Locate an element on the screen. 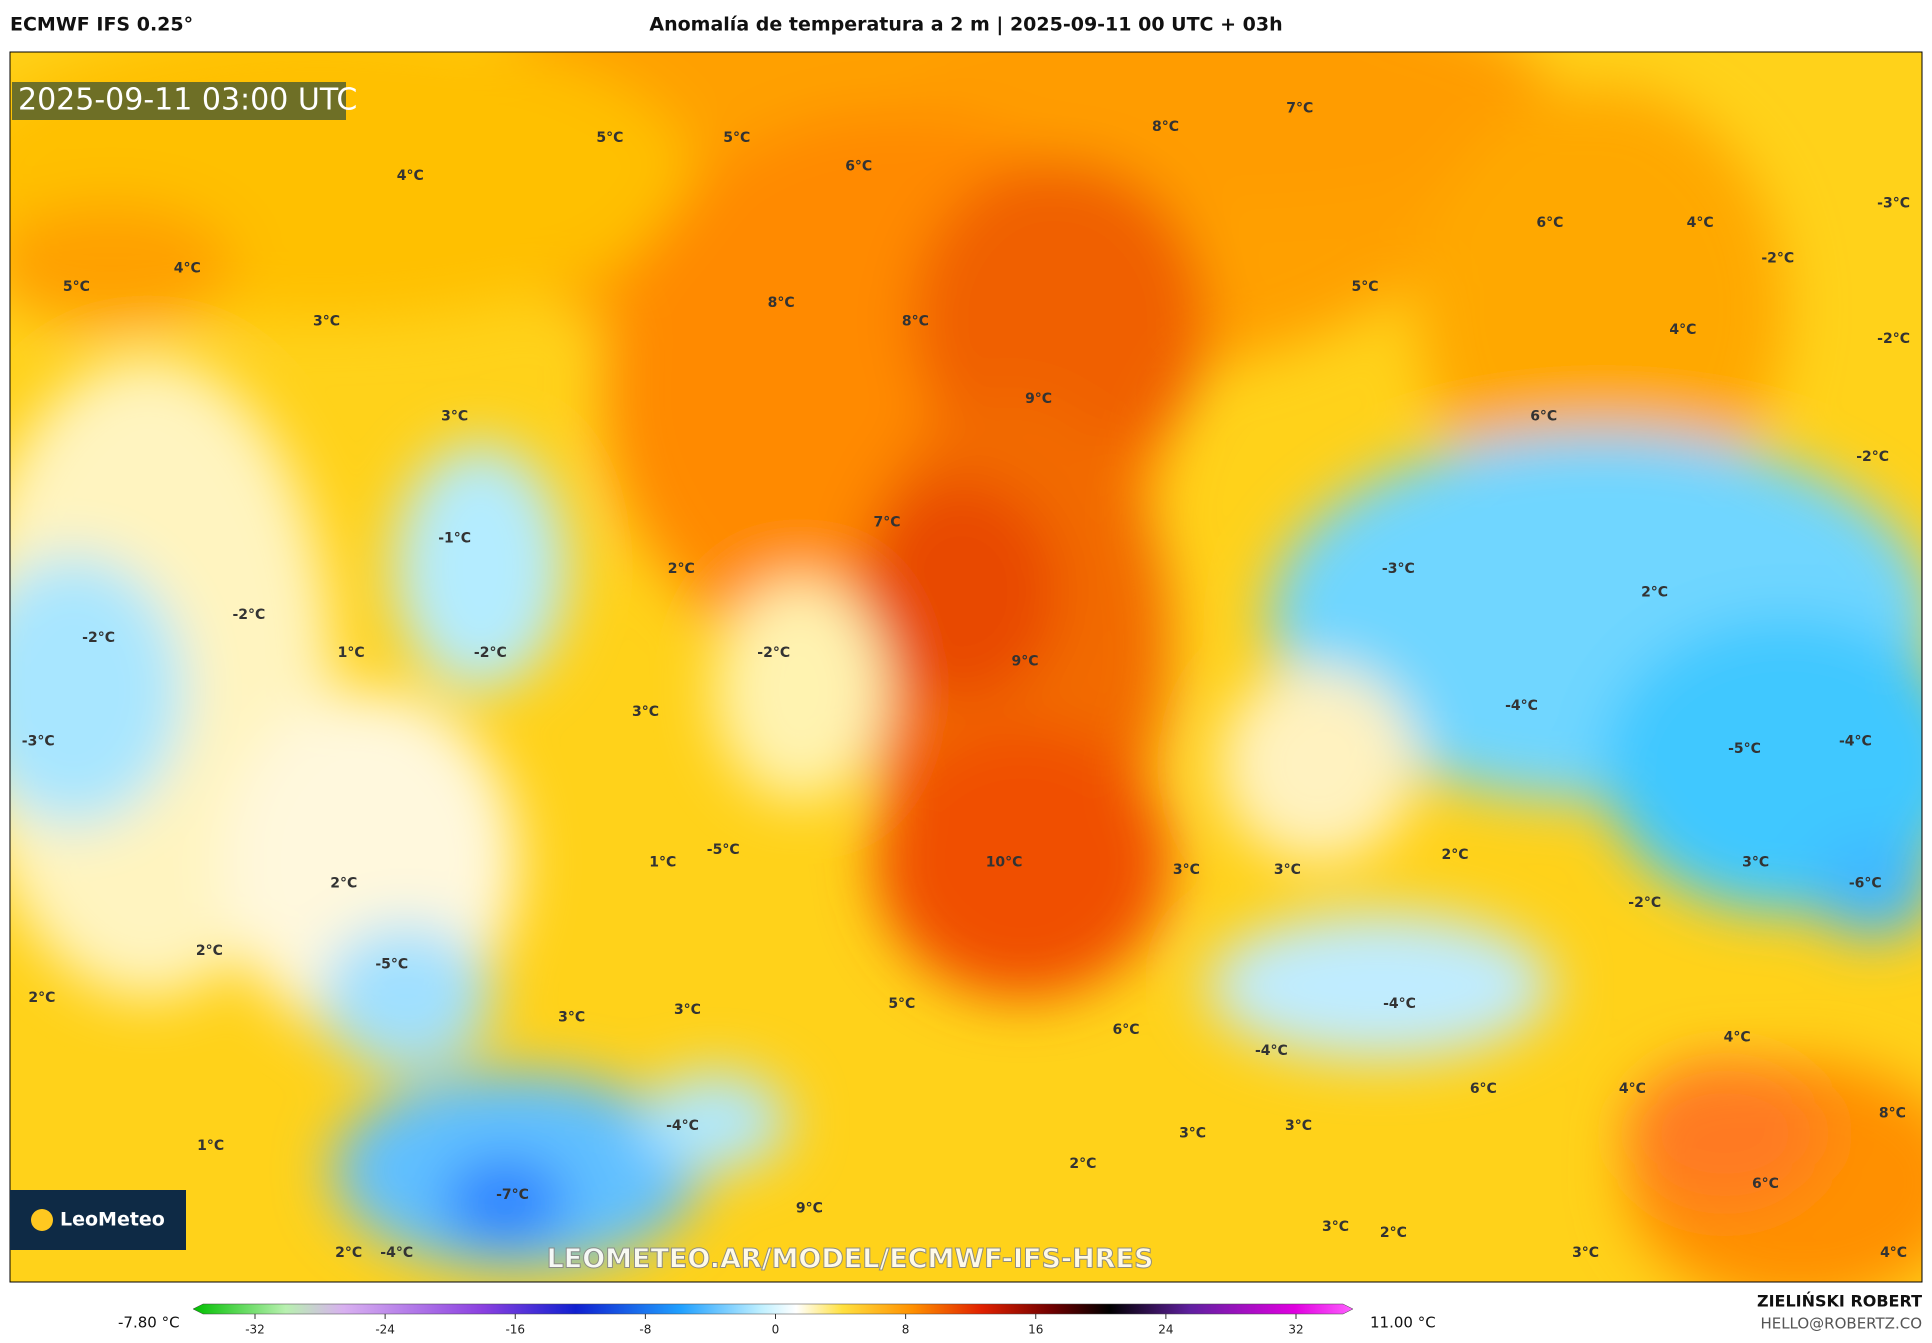 The width and height of the screenshot is (1932, 1343). watermark: LEOMETEO.AR/MODEL/ECMWF-IFS-HRES is located at coordinates (850, 1259).